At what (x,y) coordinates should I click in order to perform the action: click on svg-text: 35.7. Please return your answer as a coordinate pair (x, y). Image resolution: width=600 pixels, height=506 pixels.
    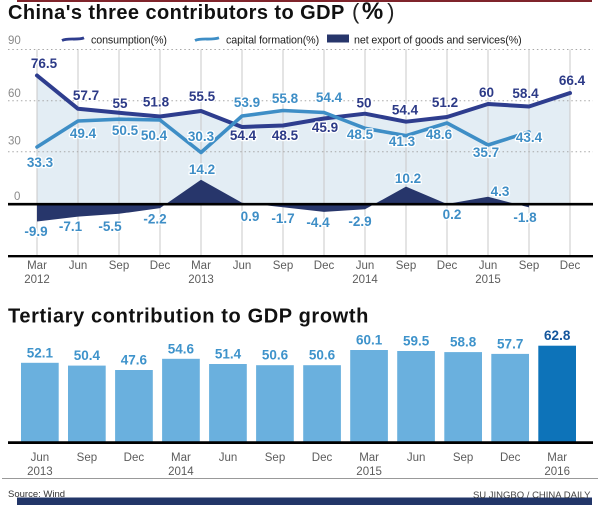
    Looking at the image, I should click on (486, 152).